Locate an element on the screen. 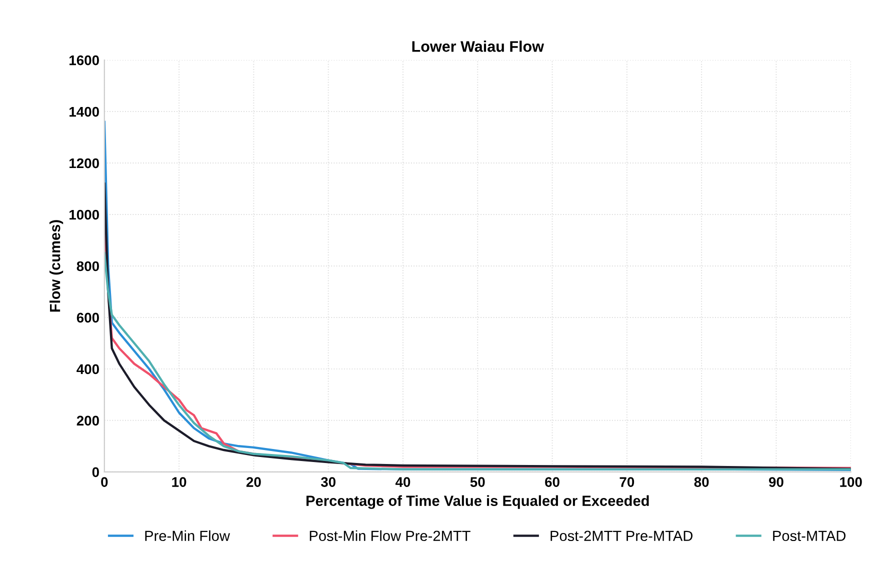  x-tick-label: 0 is located at coordinates (104, 482).